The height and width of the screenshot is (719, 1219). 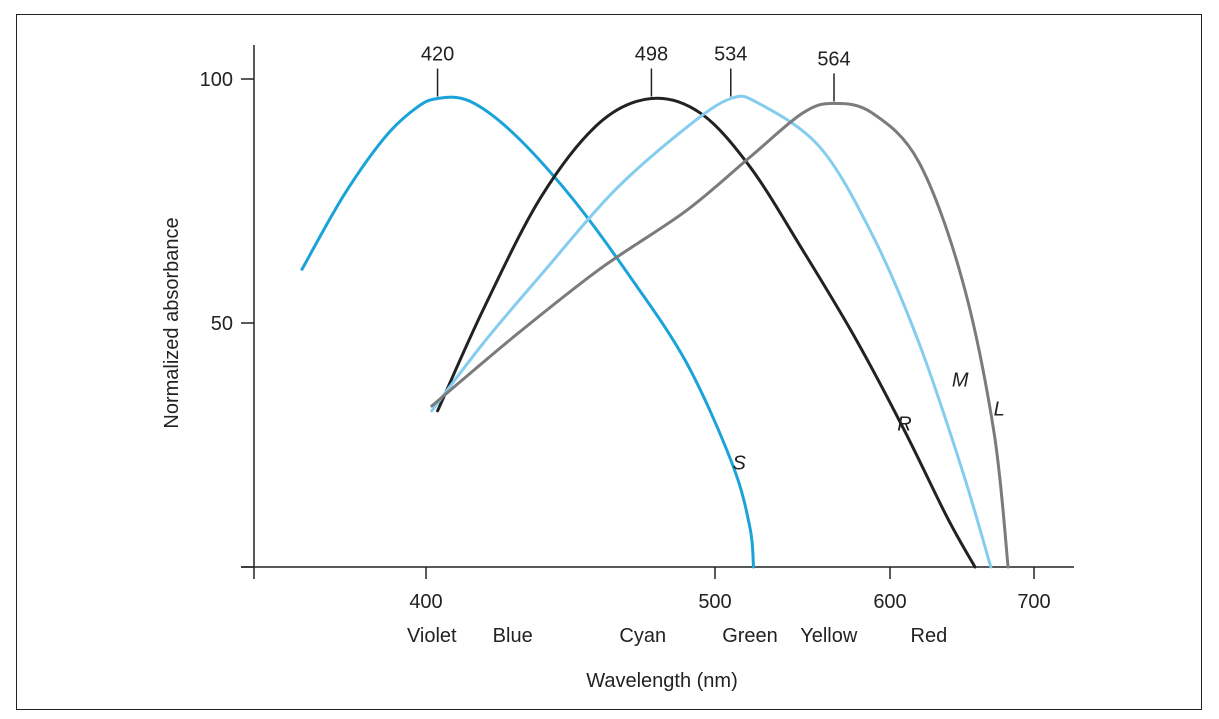 I want to click on curve-labels: S R M L, so click(x=869, y=421).